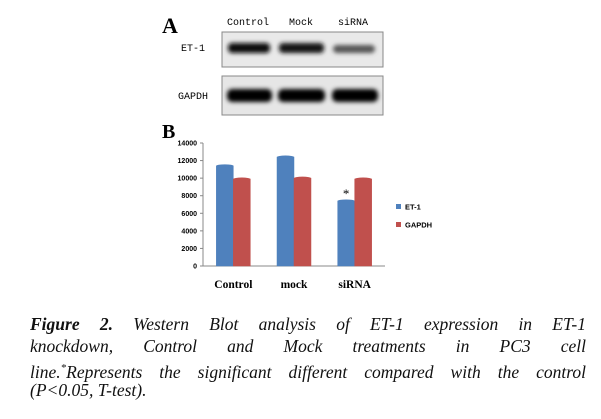 This screenshot has width=601, height=419. Describe the element at coordinates (170, 25) in the screenshot. I see `panel-label: A` at that location.